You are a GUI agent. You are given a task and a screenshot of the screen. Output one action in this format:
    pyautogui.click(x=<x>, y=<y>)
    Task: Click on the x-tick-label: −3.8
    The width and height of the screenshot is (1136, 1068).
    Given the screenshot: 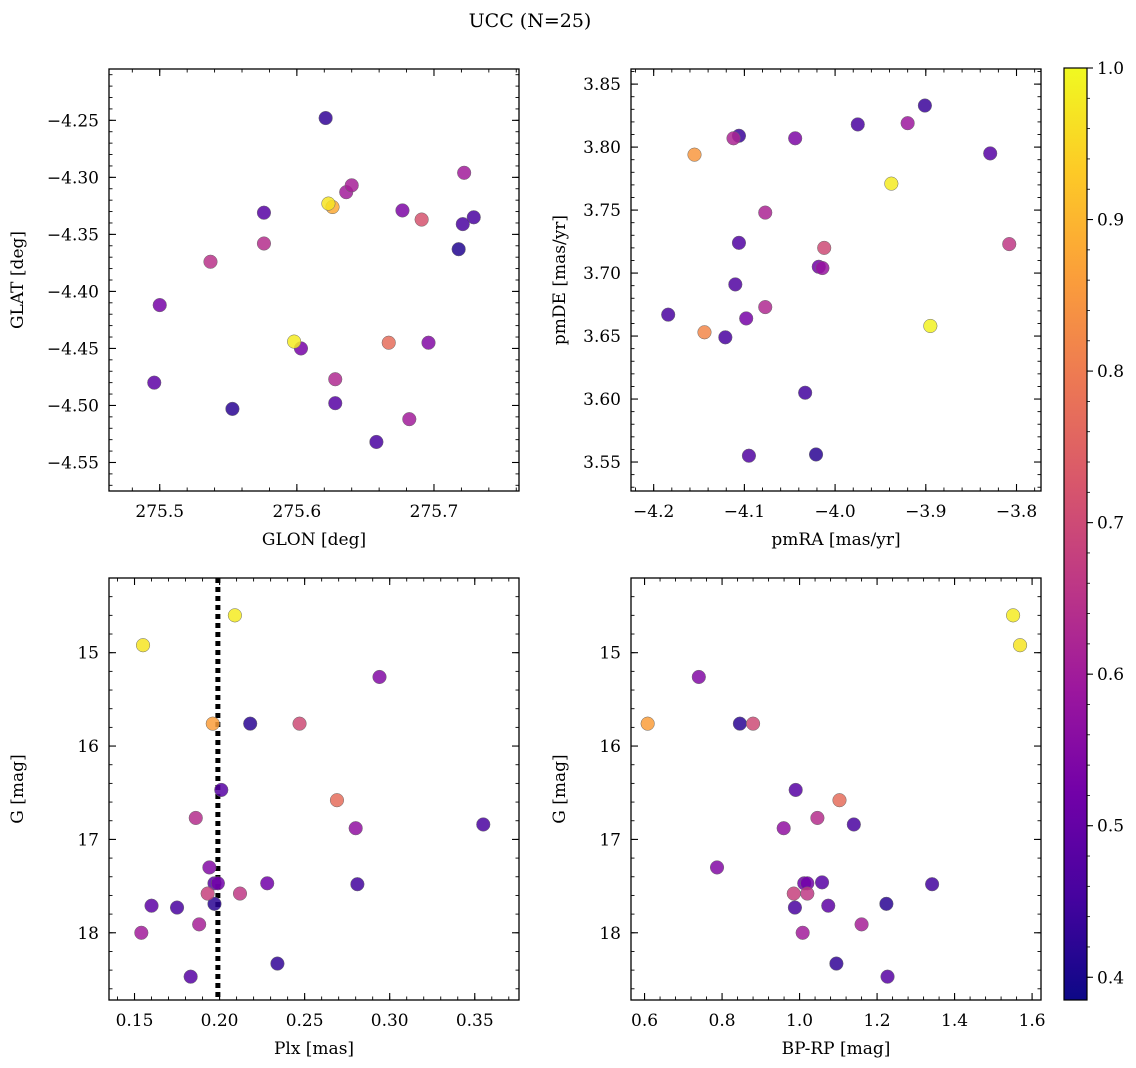 What is the action you would take?
    pyautogui.click(x=1016, y=512)
    